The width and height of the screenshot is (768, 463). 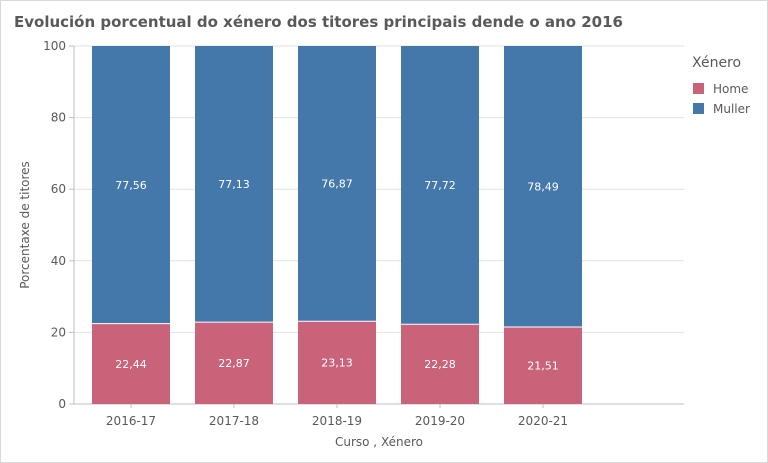 What do you see at coordinates (379, 442) in the screenshot?
I see `x-axis-title: Curso , Xénero` at bounding box center [379, 442].